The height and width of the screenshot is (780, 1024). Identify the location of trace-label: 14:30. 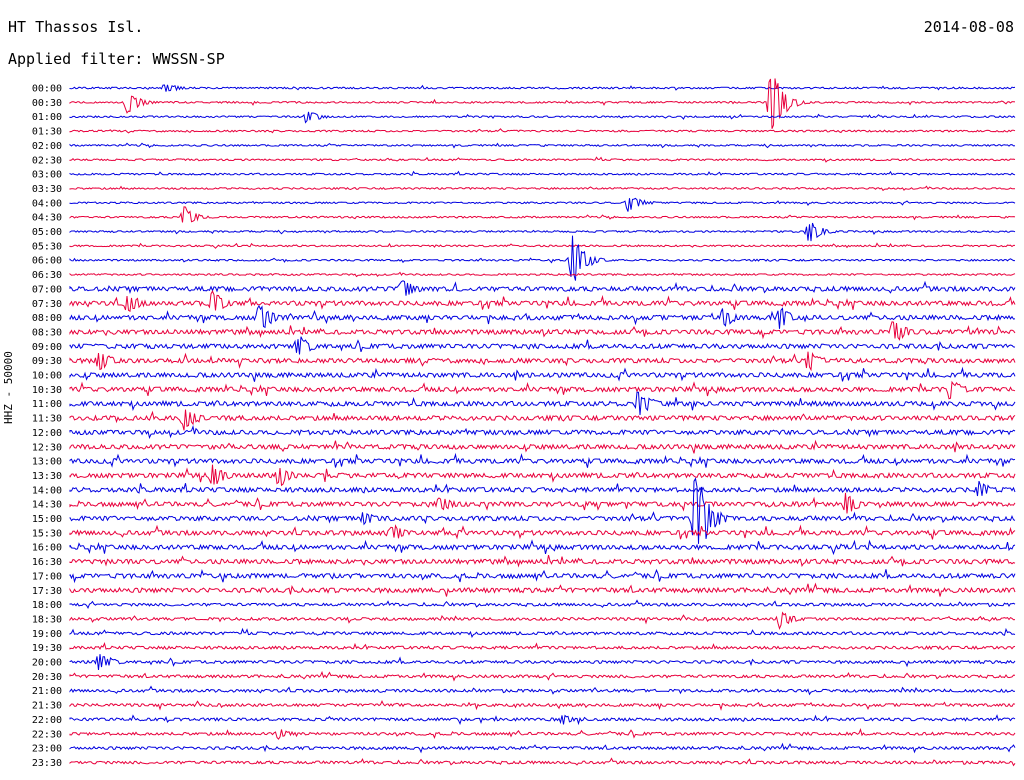
(47, 505).